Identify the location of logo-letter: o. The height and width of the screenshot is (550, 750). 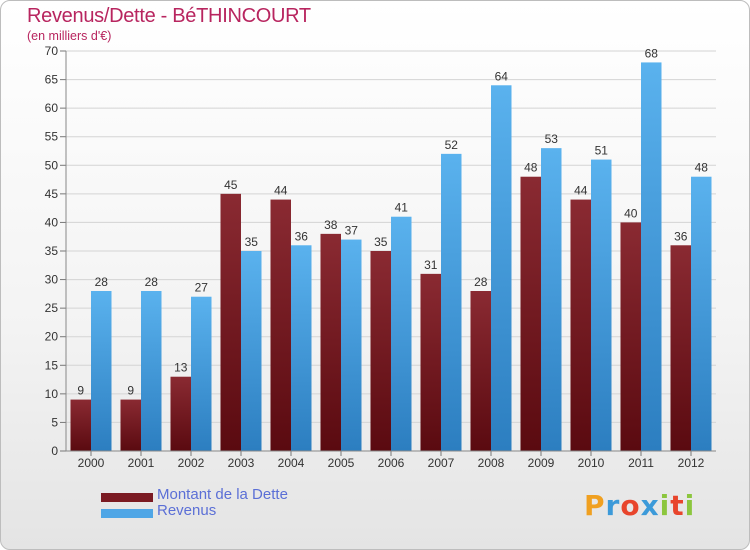
(630, 505).